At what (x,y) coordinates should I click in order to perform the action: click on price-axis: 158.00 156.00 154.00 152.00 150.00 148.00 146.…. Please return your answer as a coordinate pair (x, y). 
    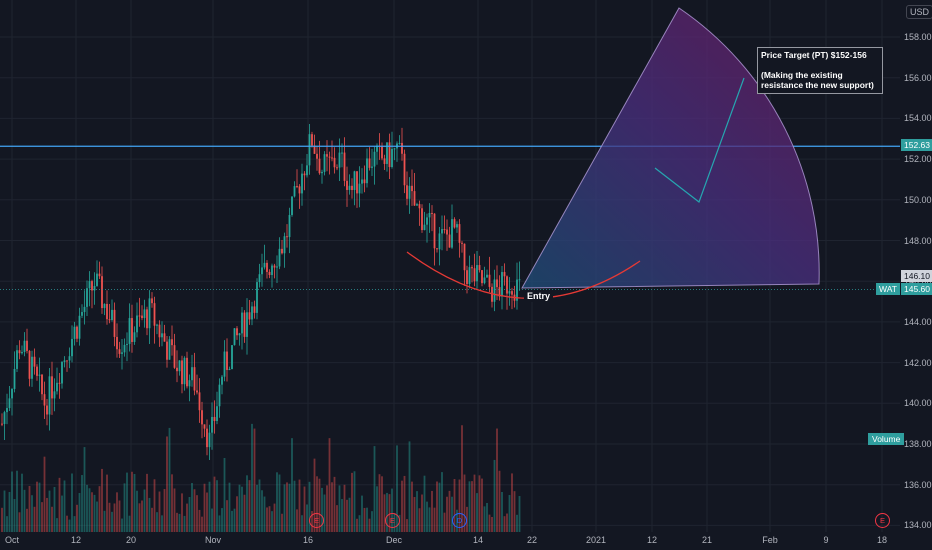
    Looking at the image, I should click on (916, 266).